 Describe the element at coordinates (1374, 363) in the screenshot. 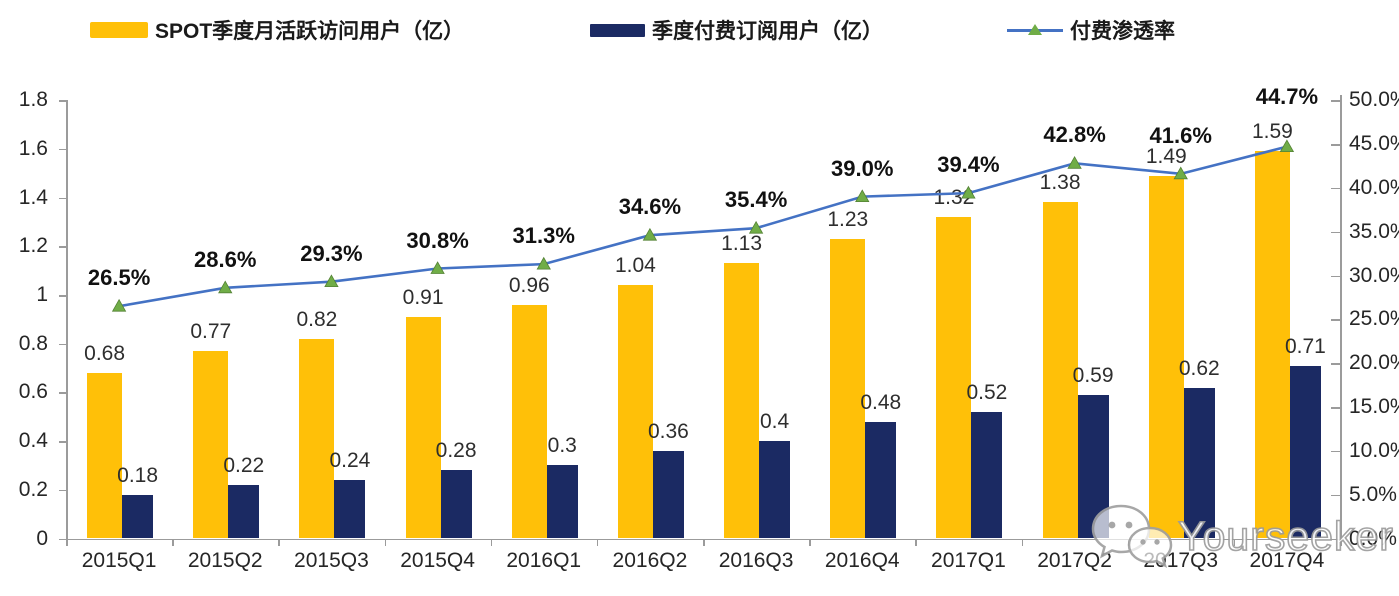

I see `right-axis-tick-label: 20.0%` at that location.